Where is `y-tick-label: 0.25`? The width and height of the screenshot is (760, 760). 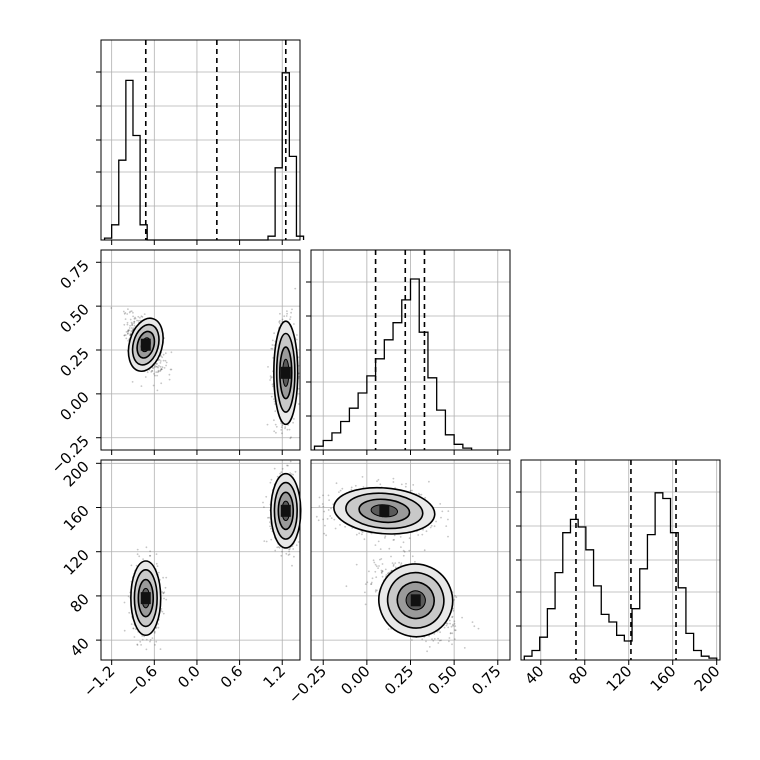 y-tick-label: 0.25 is located at coordinates (74, 362).